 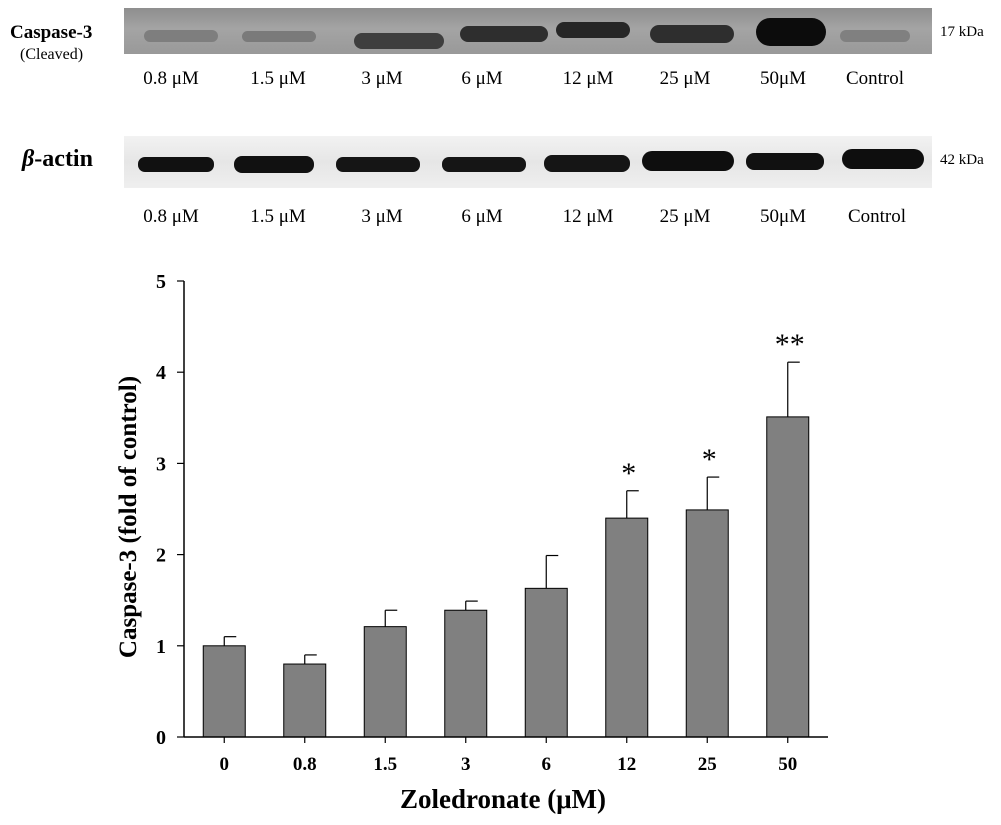 What do you see at coordinates (877, 216) in the screenshot?
I see `actin-lane-label: Control` at bounding box center [877, 216].